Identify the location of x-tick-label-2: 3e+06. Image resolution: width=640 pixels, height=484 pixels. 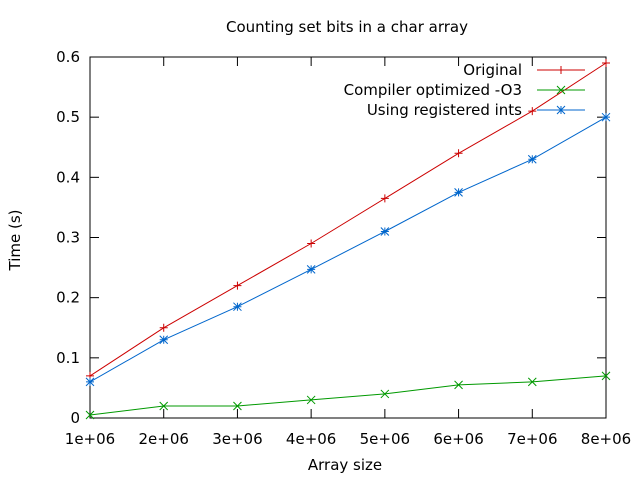
(237, 439).